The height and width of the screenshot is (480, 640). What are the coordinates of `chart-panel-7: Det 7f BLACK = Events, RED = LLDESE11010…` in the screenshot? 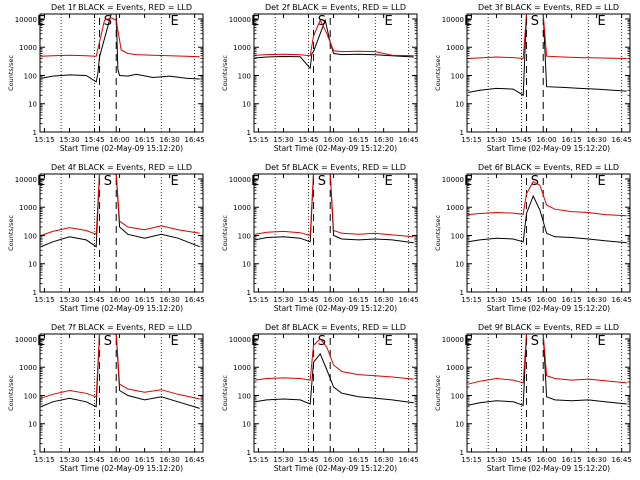 It's located at (106, 398).